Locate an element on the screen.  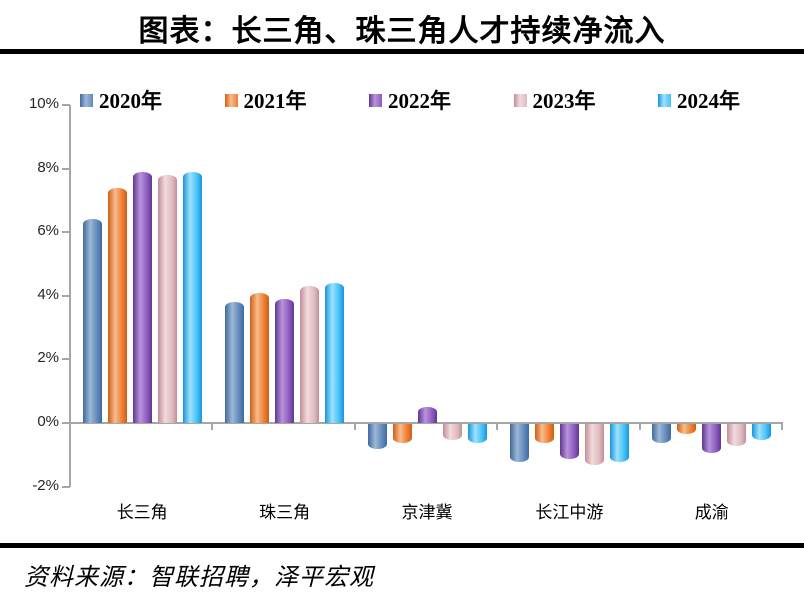
legend-item: 2023年 is located at coordinates (554, 100).